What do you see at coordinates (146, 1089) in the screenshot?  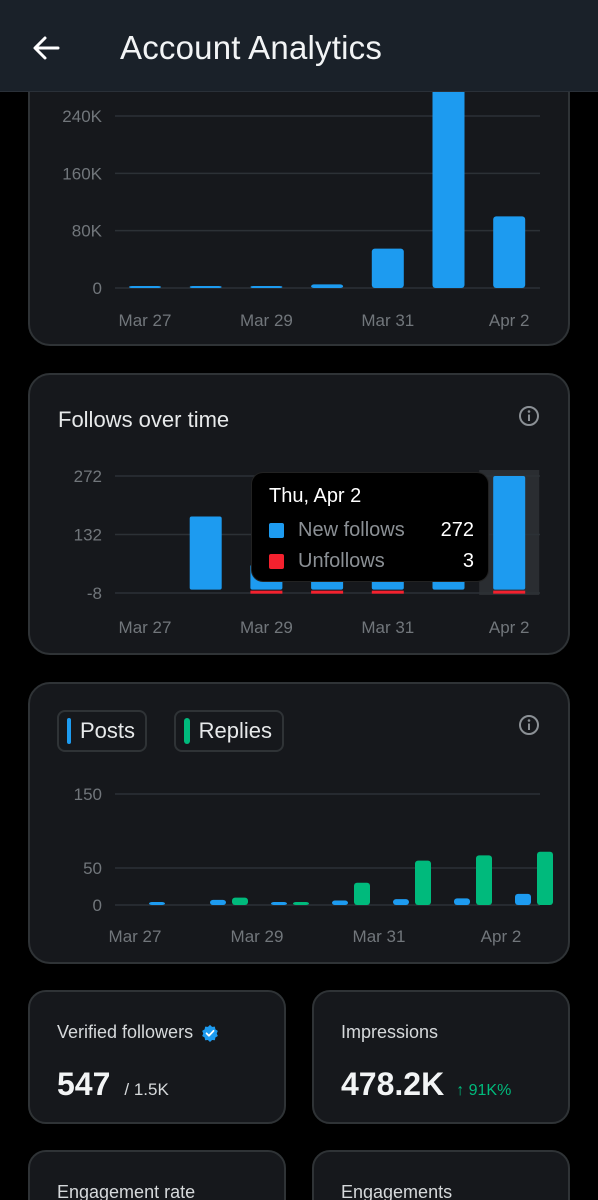 I see `stat-sub: / 1.5K` at bounding box center [146, 1089].